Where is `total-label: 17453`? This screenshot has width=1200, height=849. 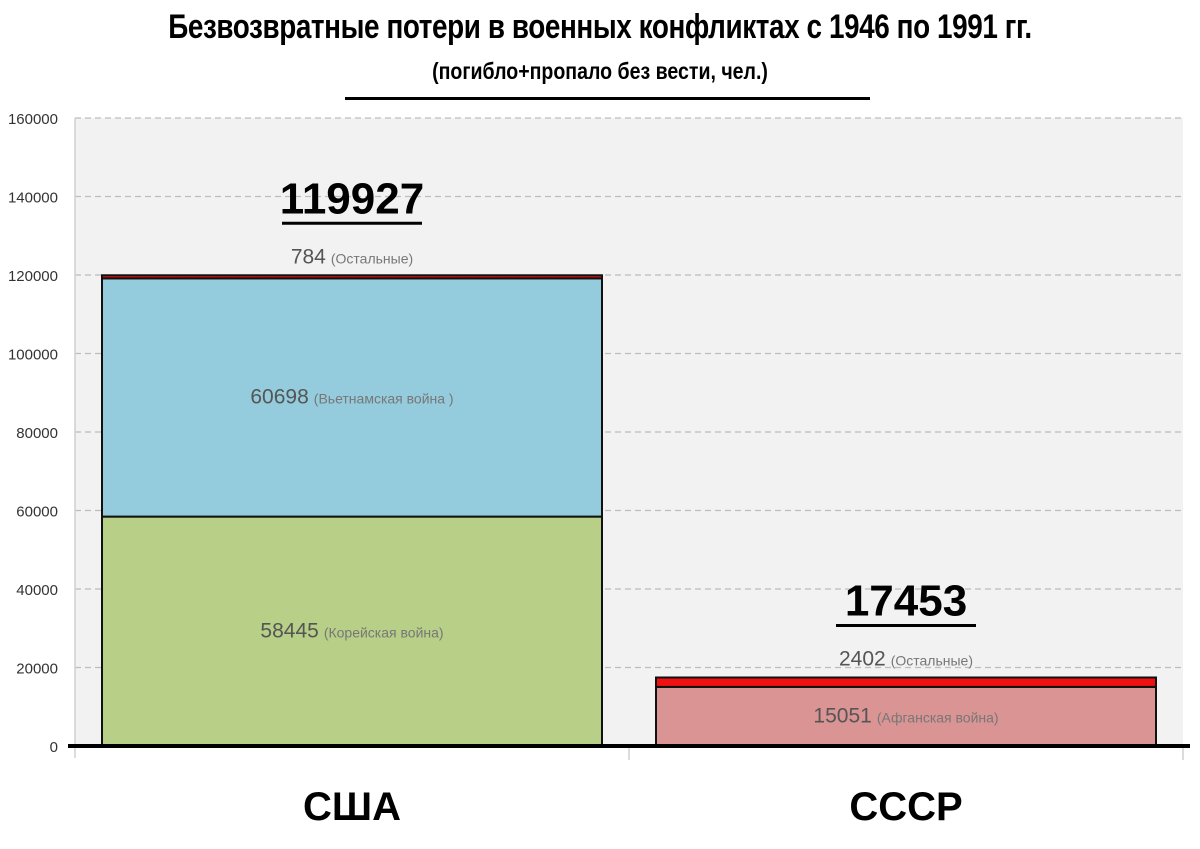 total-label: 17453 is located at coordinates (906, 600).